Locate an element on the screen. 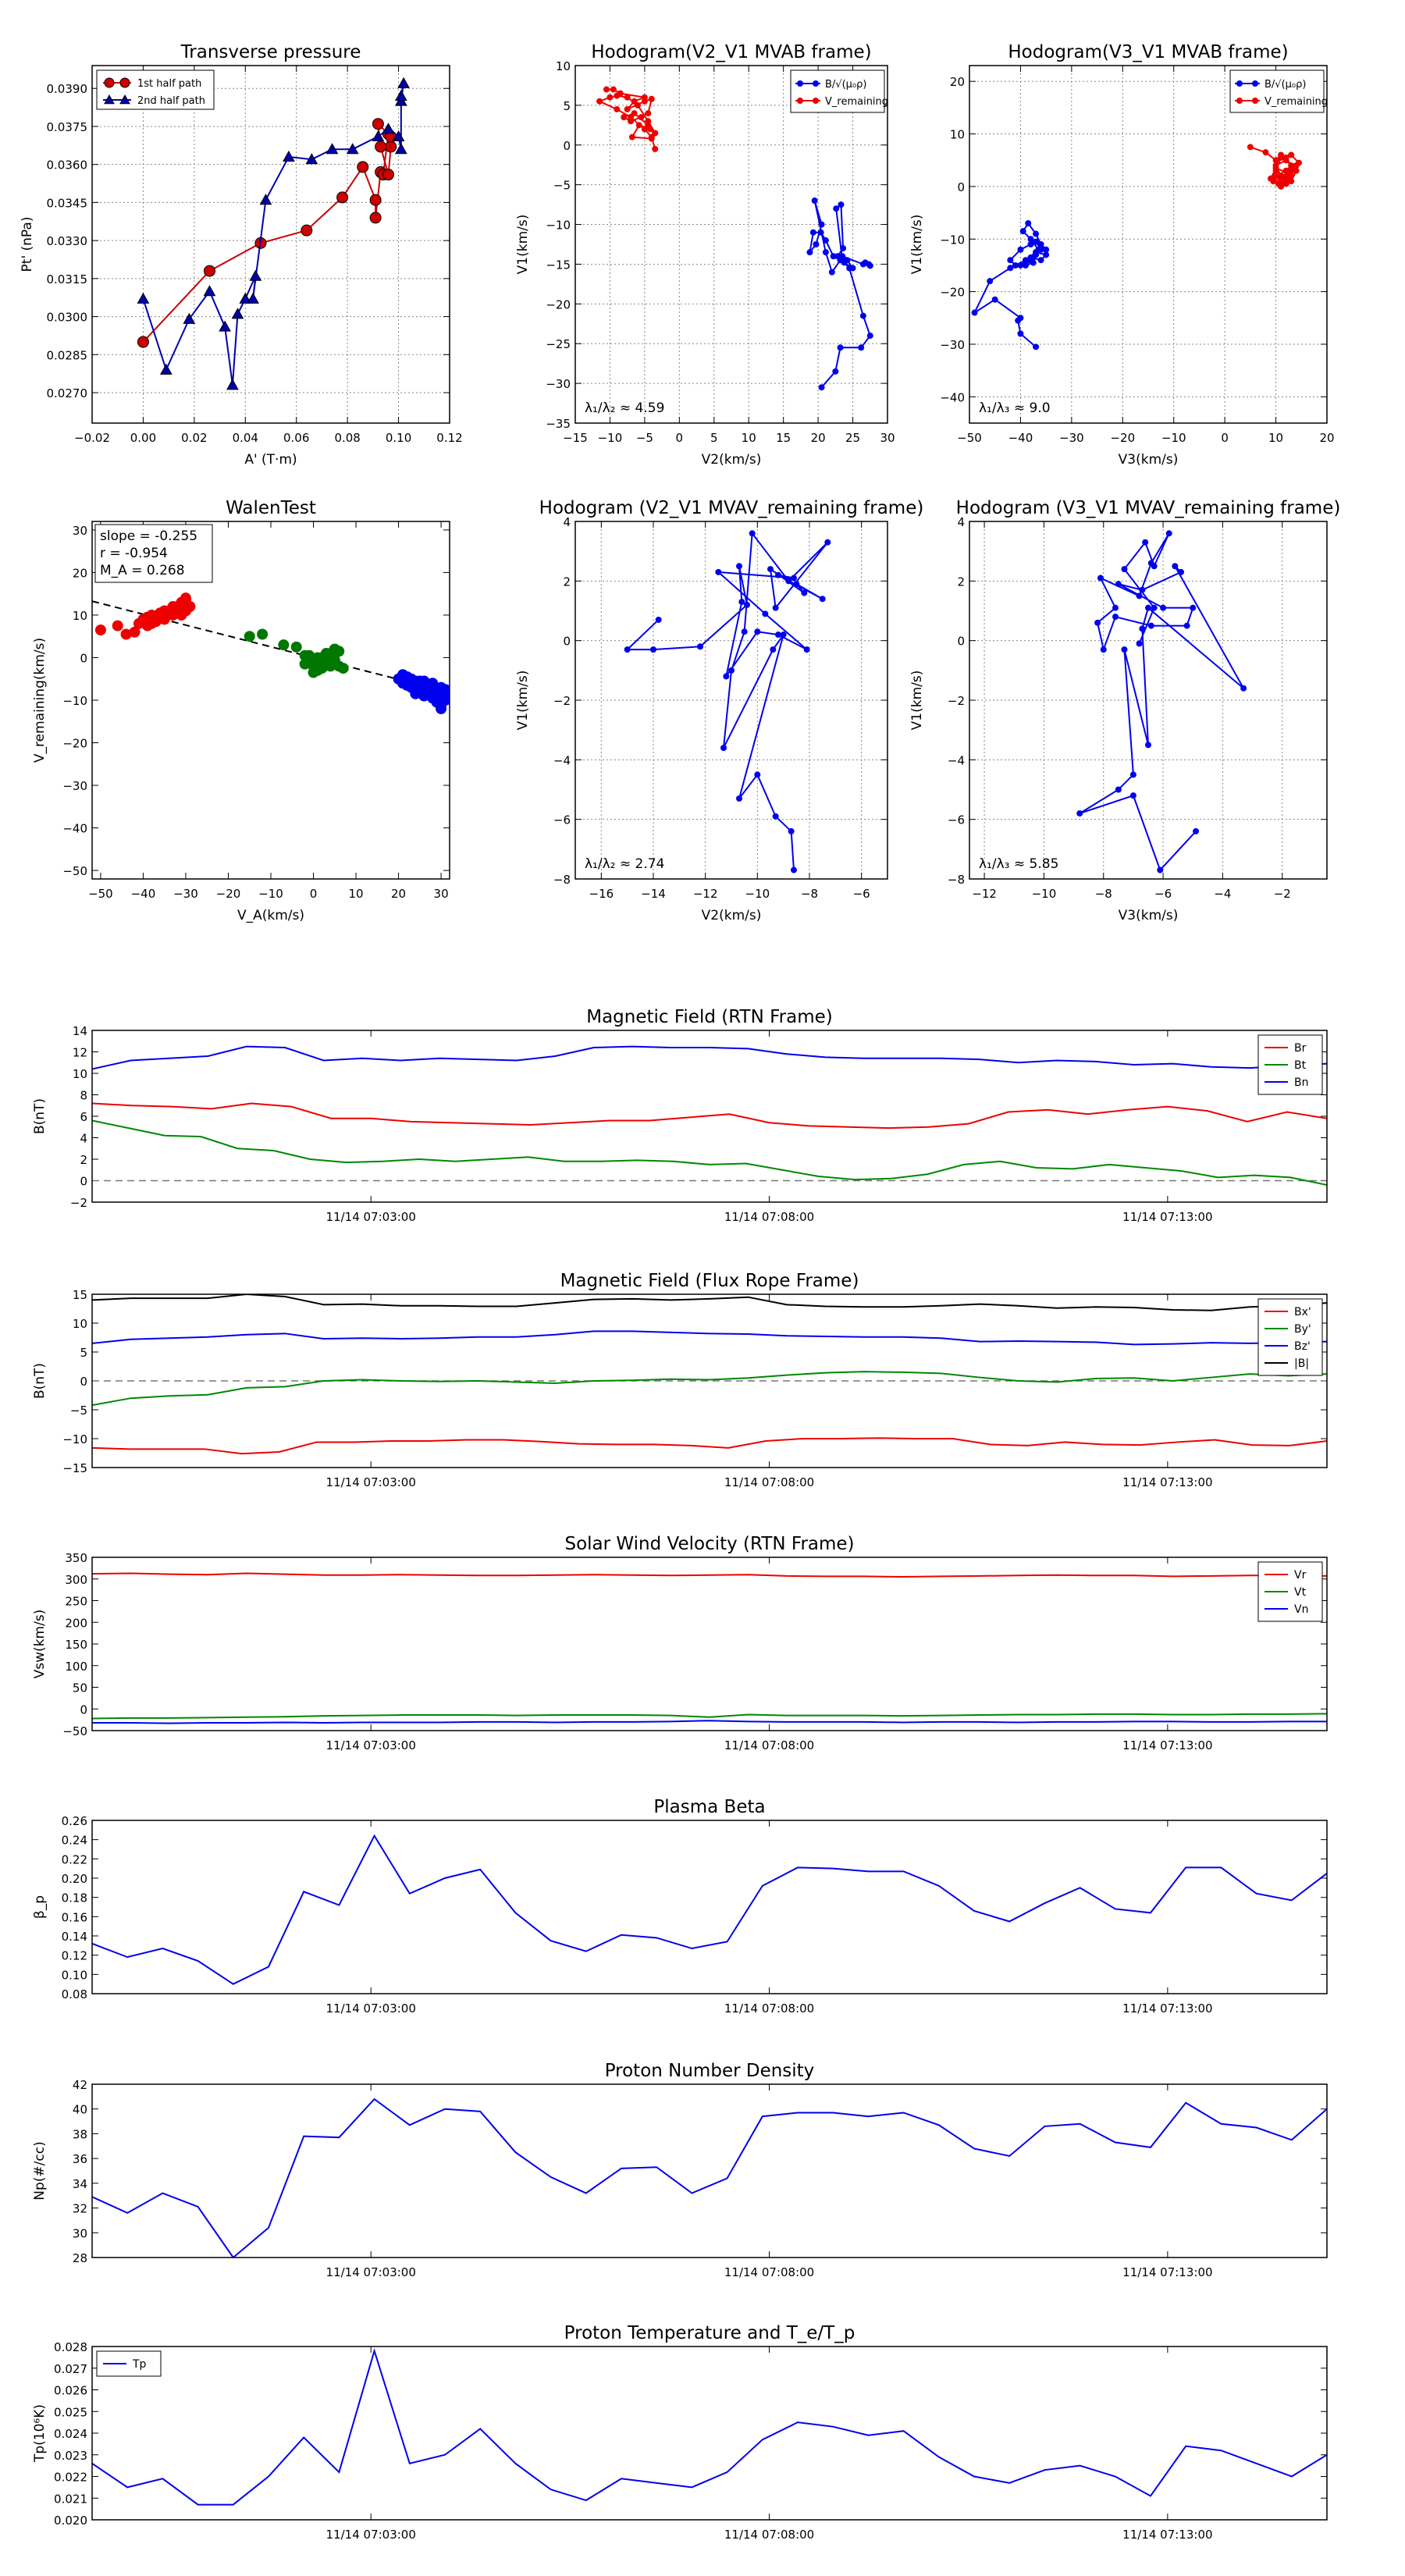 The image size is (1405, 2576). series-Bx' is located at coordinates (710, 1446).